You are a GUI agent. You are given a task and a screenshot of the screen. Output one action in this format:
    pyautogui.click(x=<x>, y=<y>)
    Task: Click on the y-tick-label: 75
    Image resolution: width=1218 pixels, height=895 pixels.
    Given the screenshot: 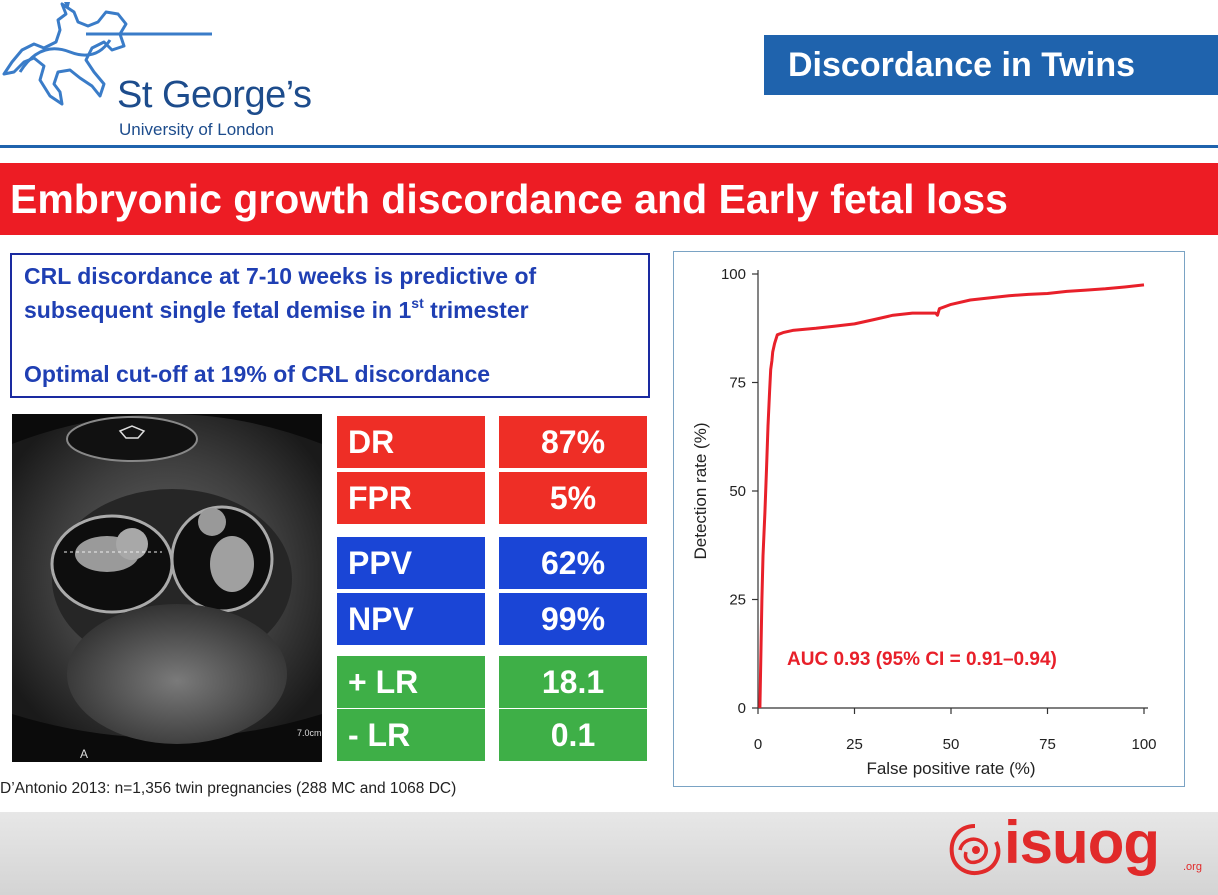 What is the action you would take?
    pyautogui.click(x=737, y=383)
    